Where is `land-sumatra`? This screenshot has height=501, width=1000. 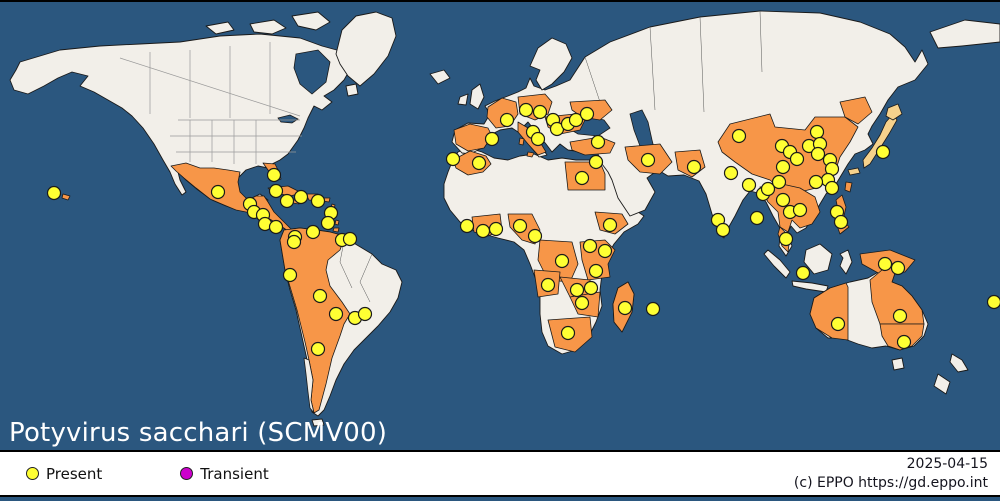
land-sumatra is located at coordinates (777, 264).